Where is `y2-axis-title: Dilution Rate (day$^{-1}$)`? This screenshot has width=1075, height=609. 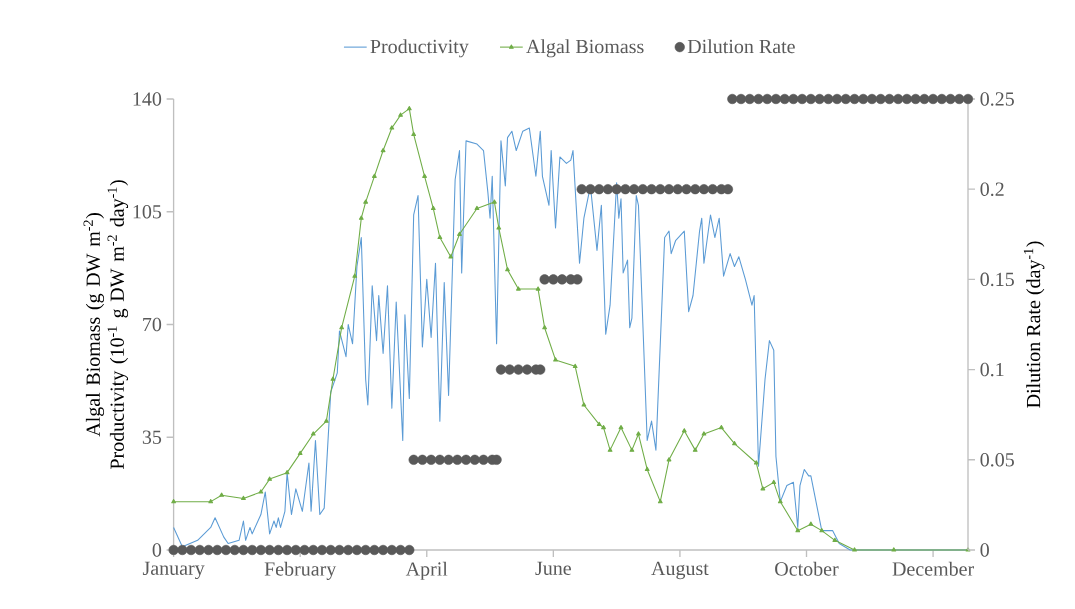
y2-axis-title: Dilution Rate (day$^{-1}$) is located at coordinates (1034, 324).